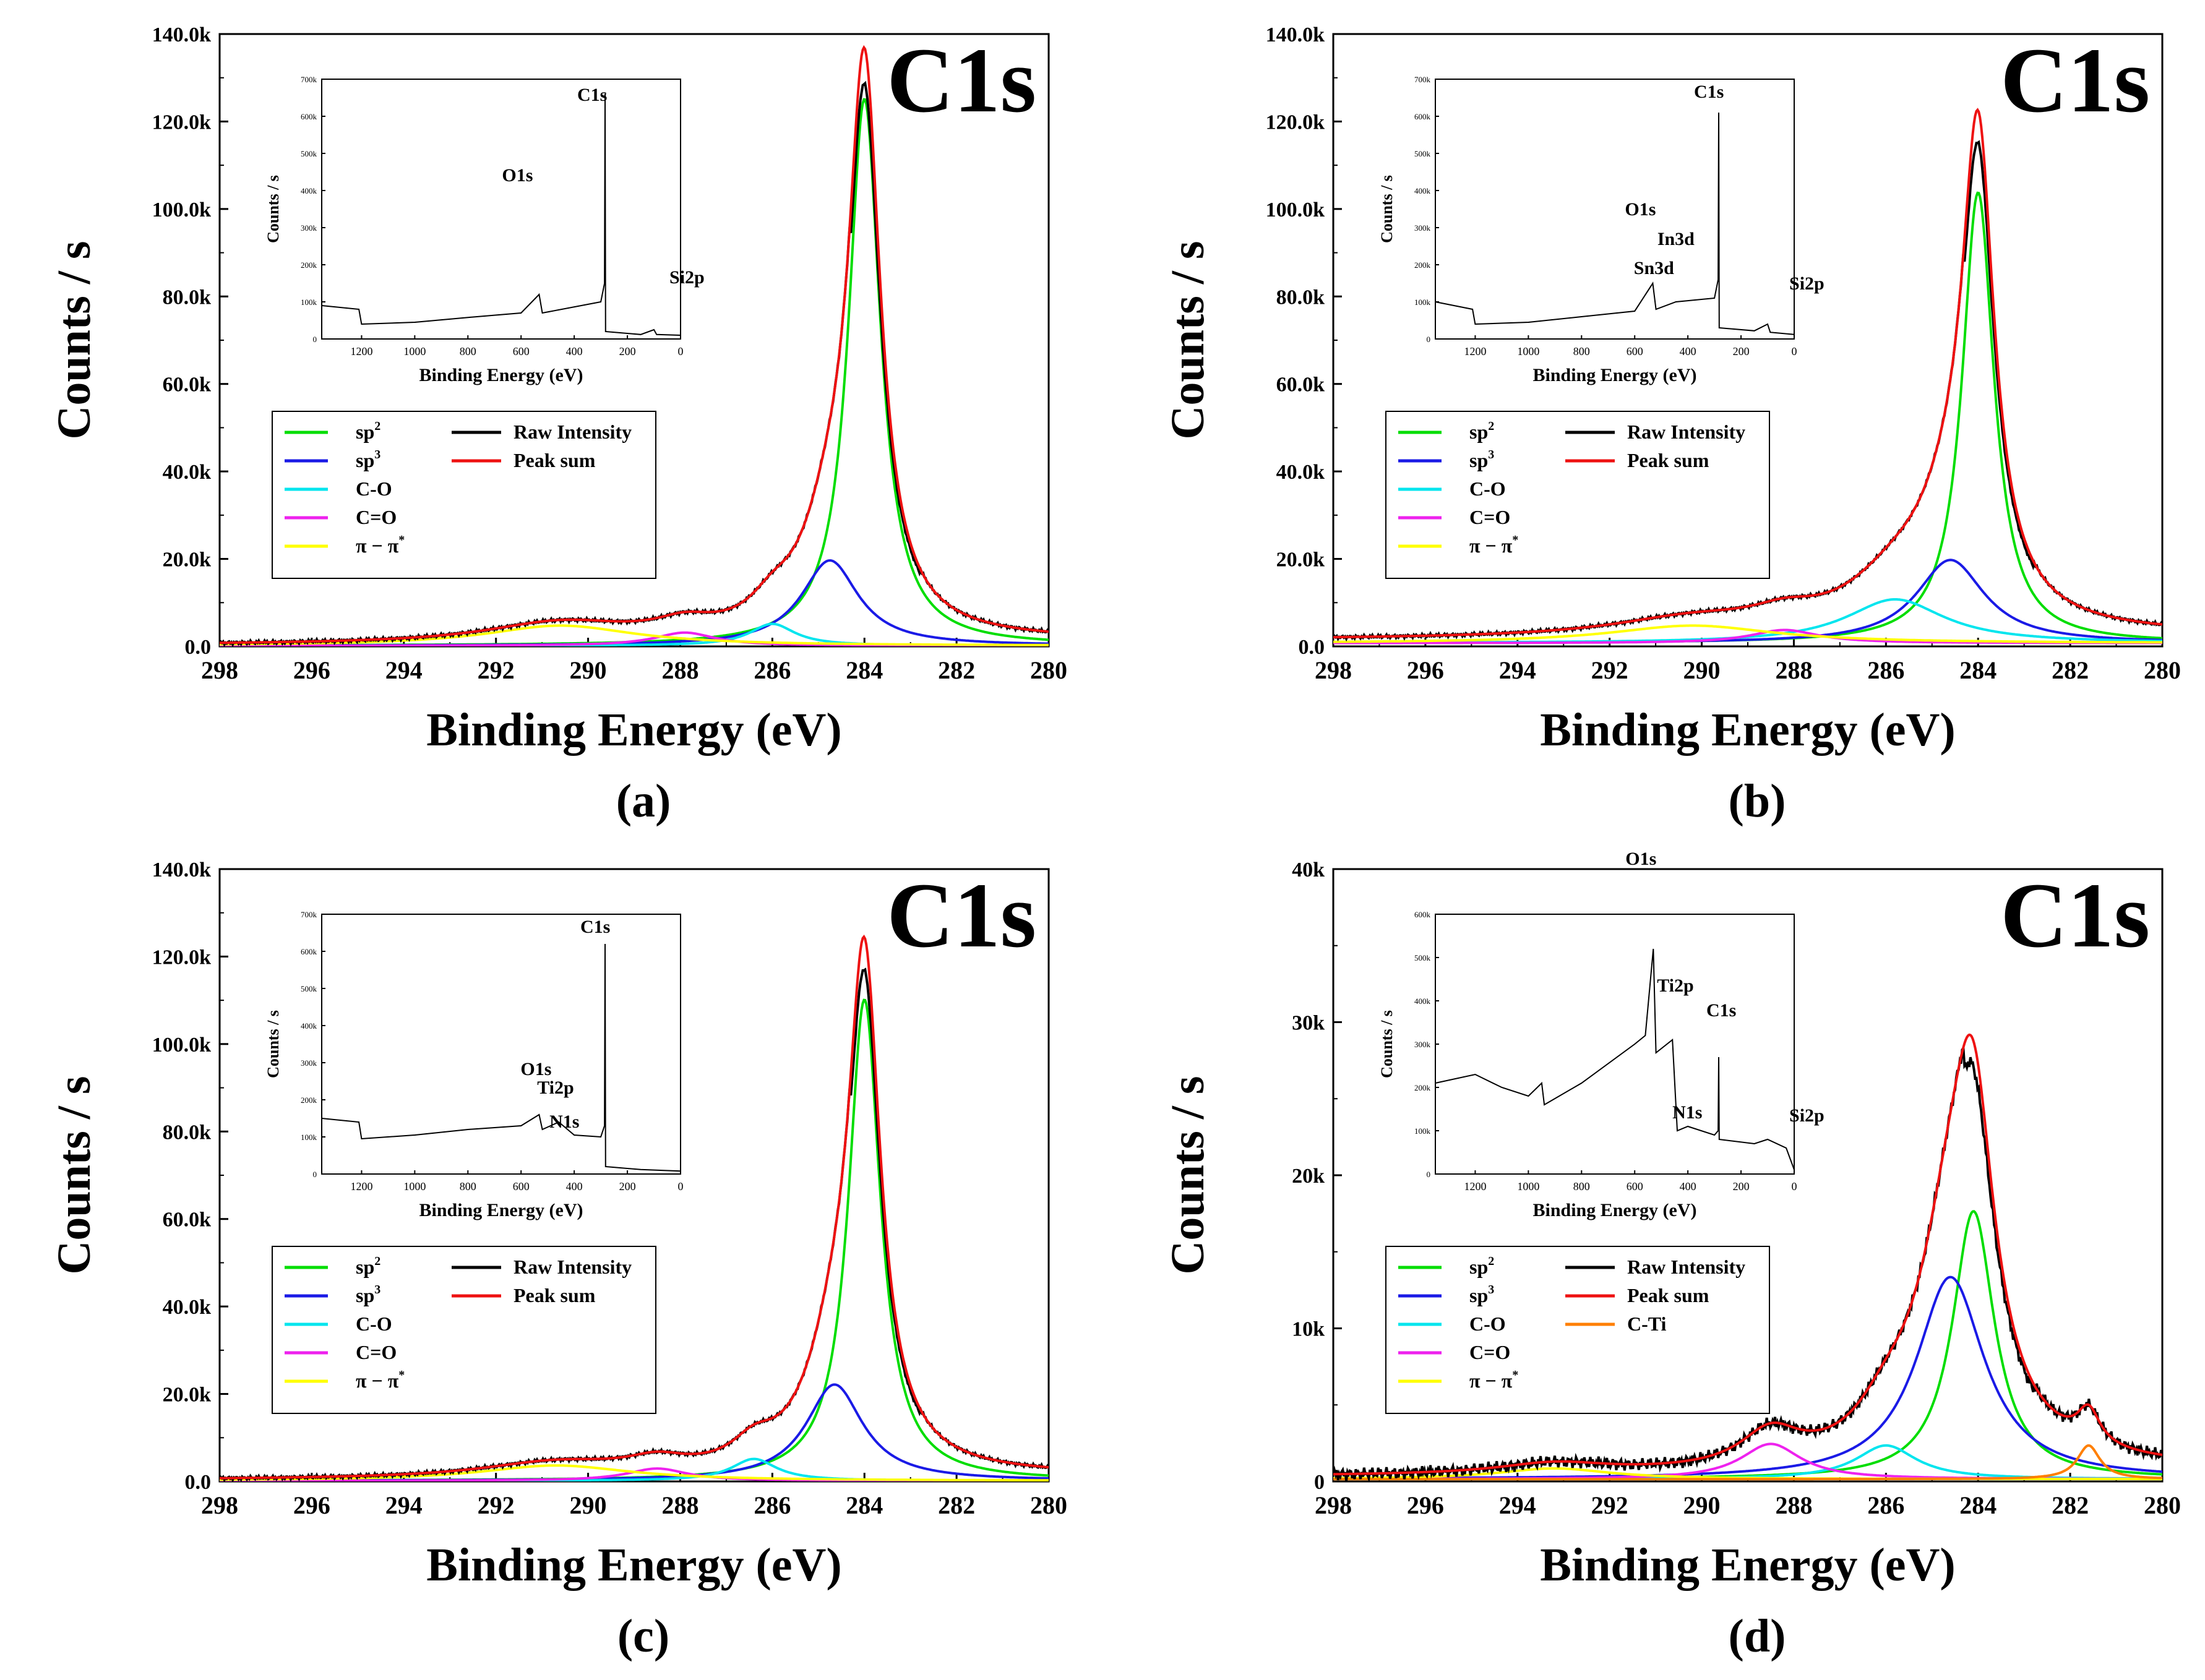 The width and height of the screenshot is (2205, 1680). I want to click on chart-title: C1s, so click(2075, 916).